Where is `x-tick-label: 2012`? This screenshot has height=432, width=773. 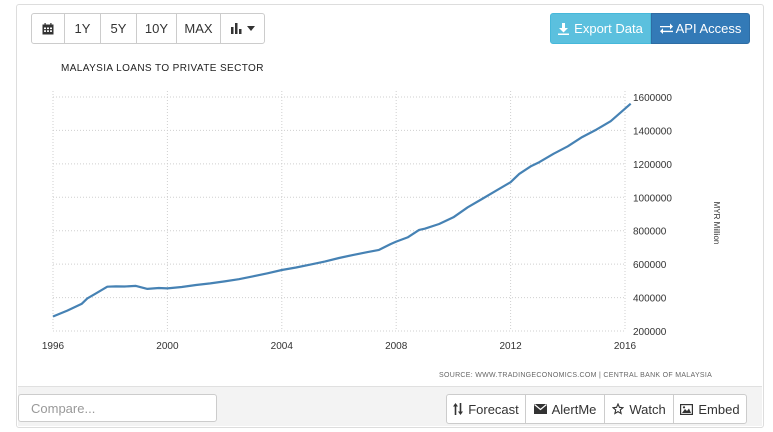 x-tick-label: 2012 is located at coordinates (510, 346).